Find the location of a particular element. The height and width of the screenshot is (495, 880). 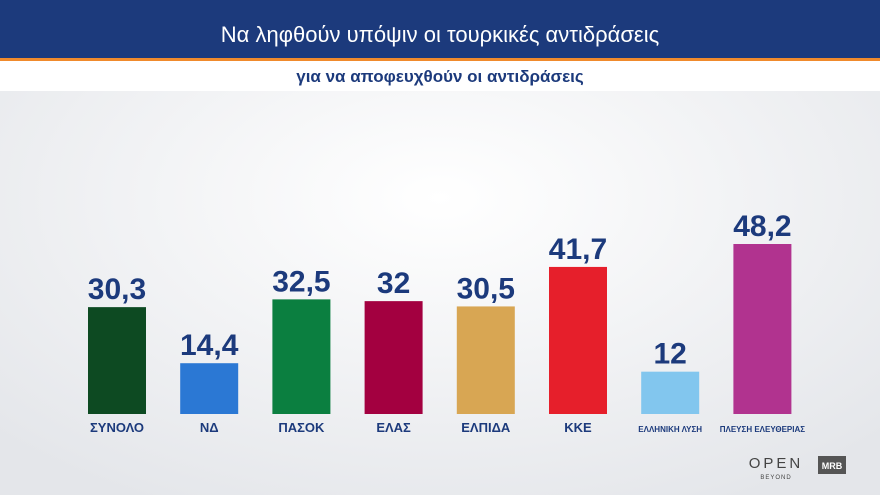

value-label: 32 is located at coordinates (393, 283).